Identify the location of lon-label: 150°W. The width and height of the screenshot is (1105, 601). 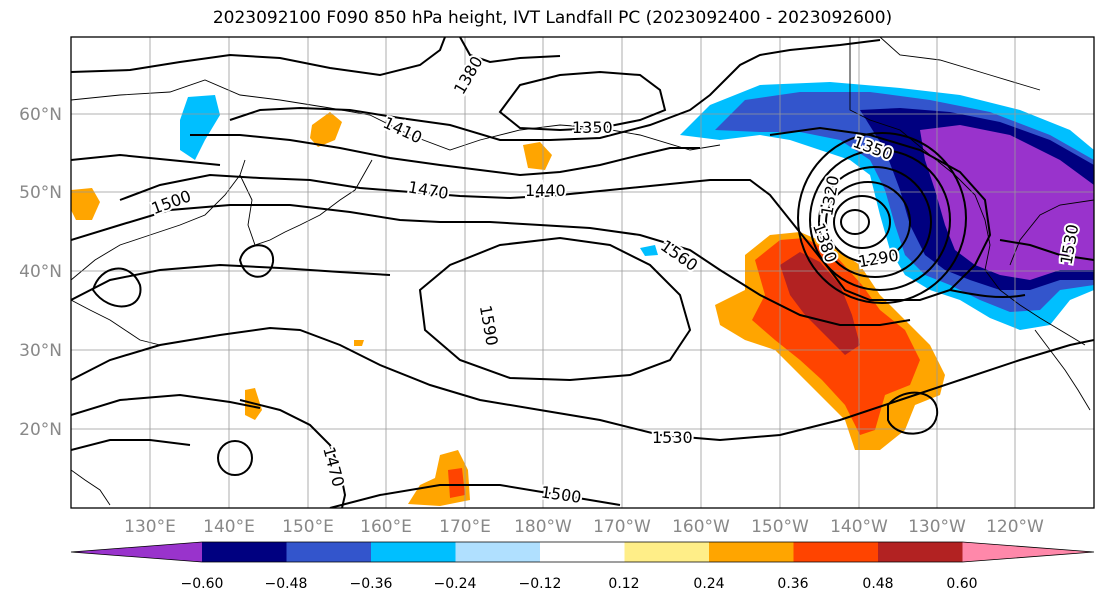
(780, 527).